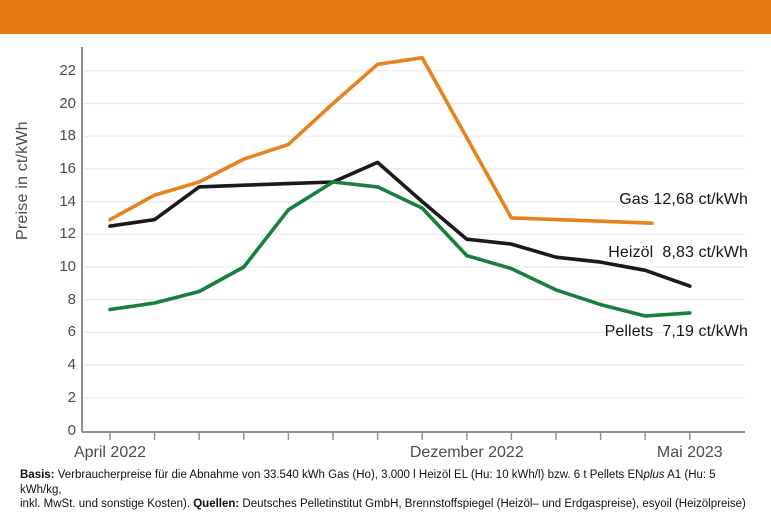 Image resolution: width=771 pixels, height=513 pixels. What do you see at coordinates (110, 452) in the screenshot?
I see `x-axis-label-april-2022: April 2022` at bounding box center [110, 452].